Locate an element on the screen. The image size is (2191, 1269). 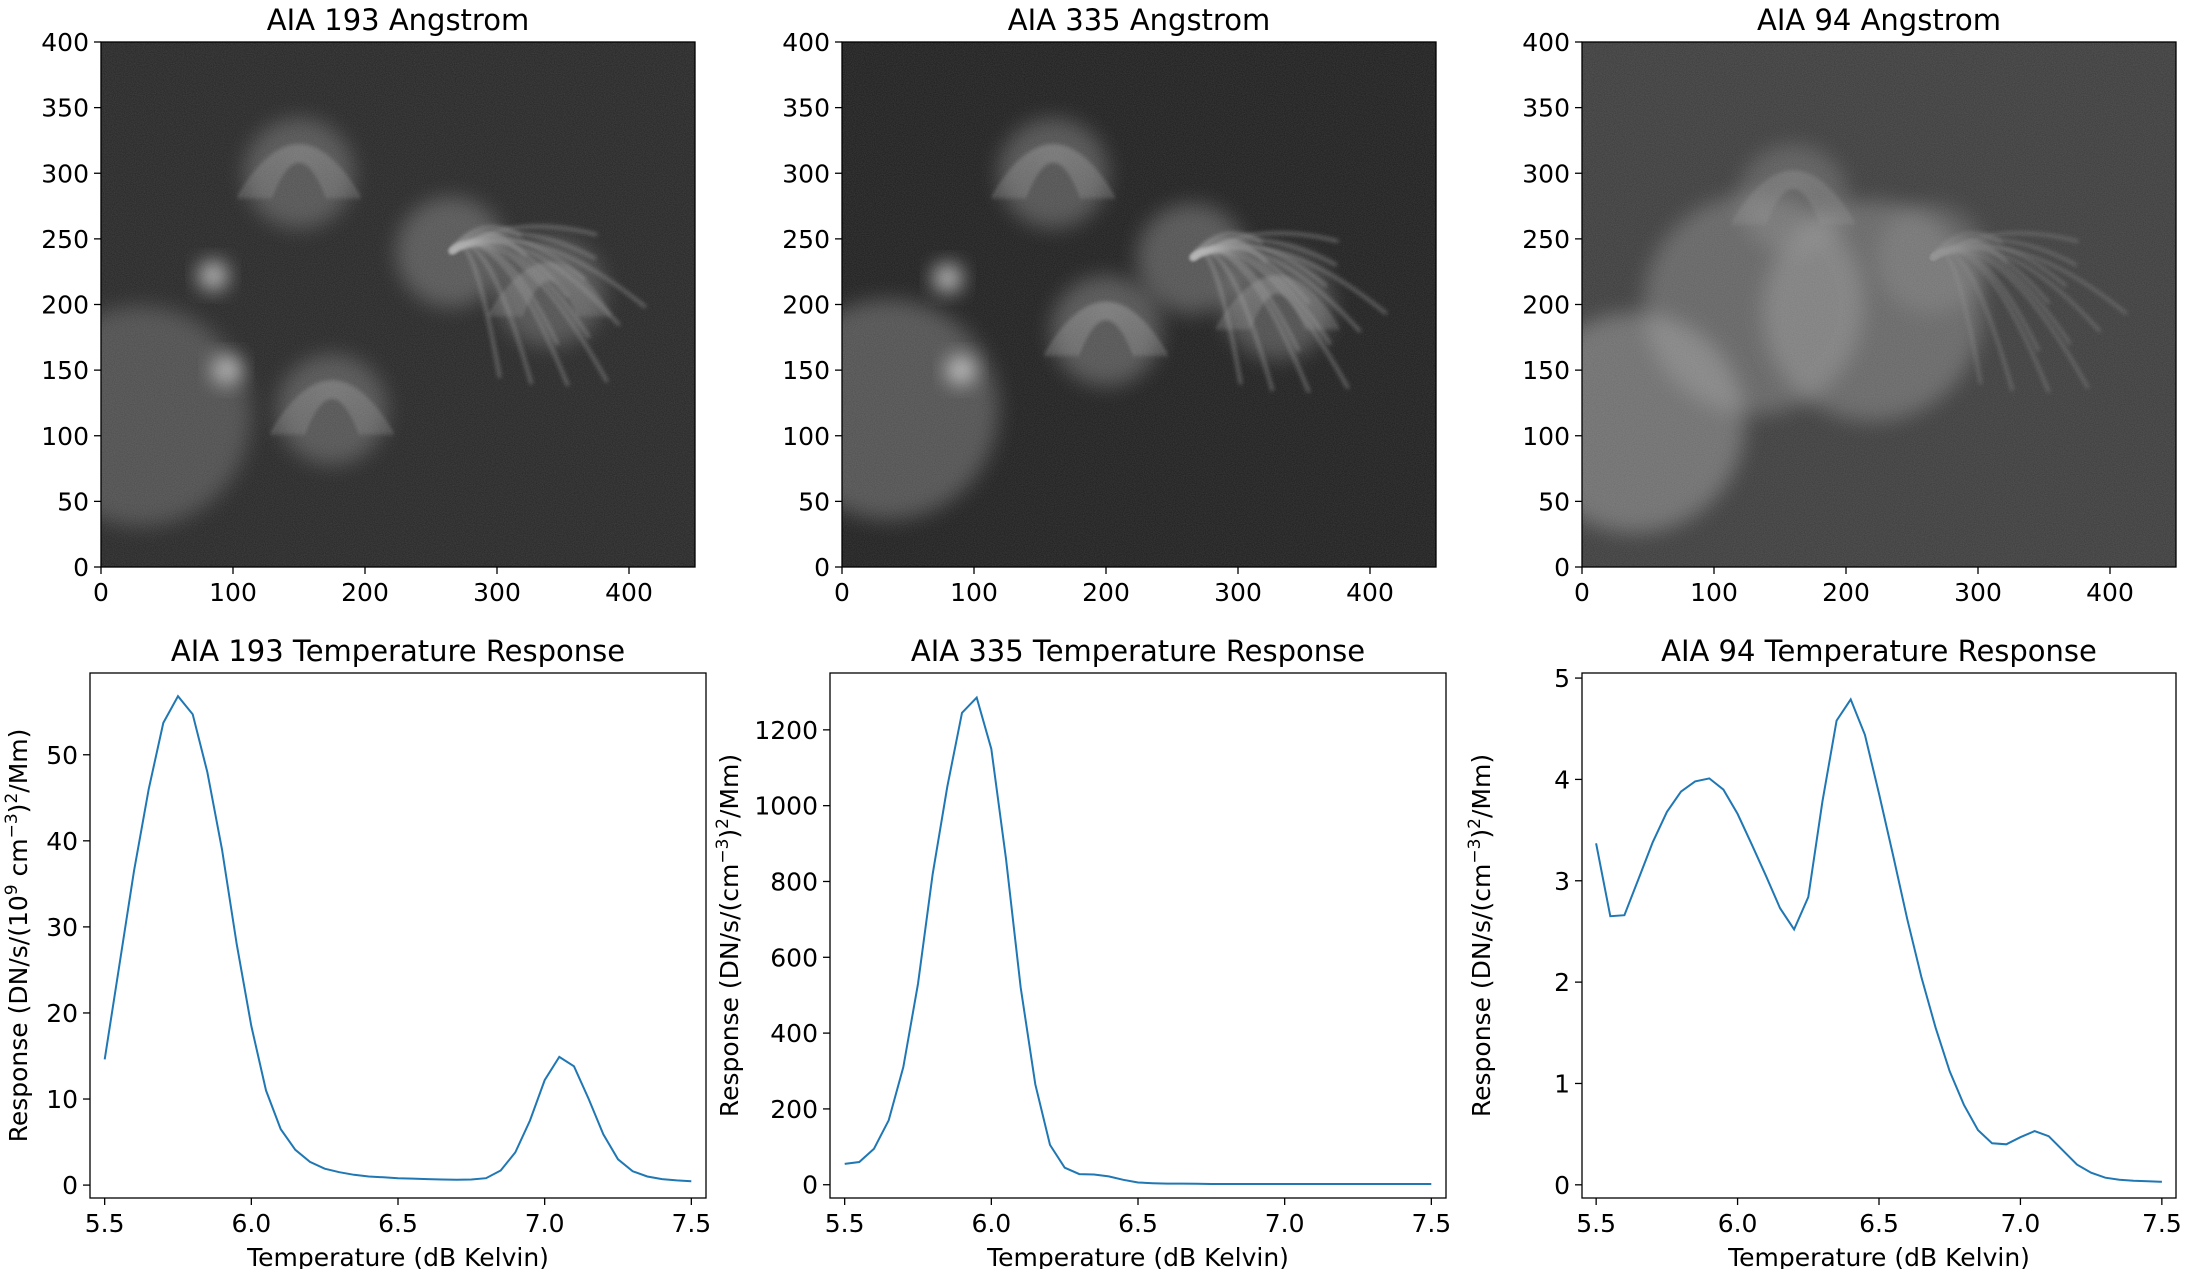
y-tick-label: 5 is located at coordinates (1562, 678).